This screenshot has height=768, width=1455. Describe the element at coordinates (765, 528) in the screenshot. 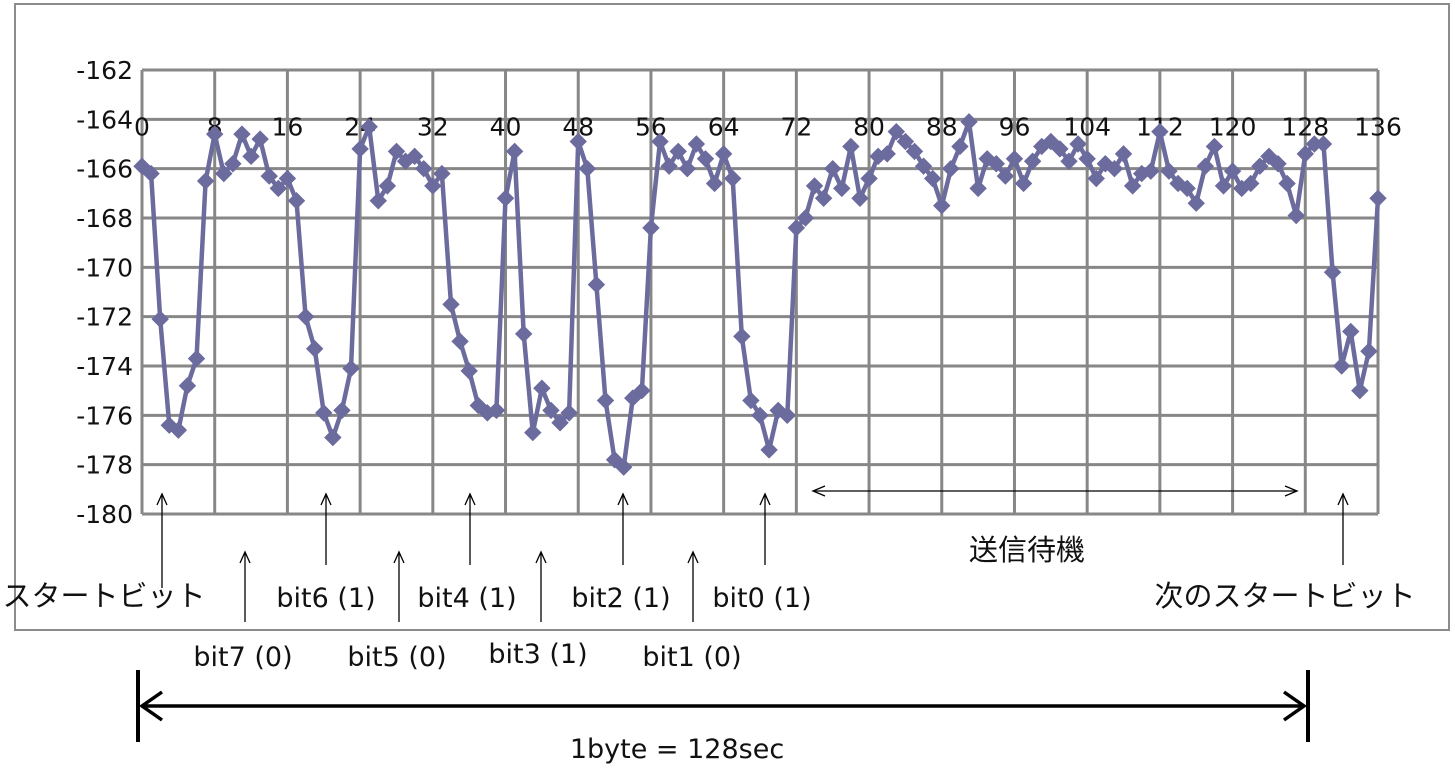

I see `arrow-bit0` at that location.